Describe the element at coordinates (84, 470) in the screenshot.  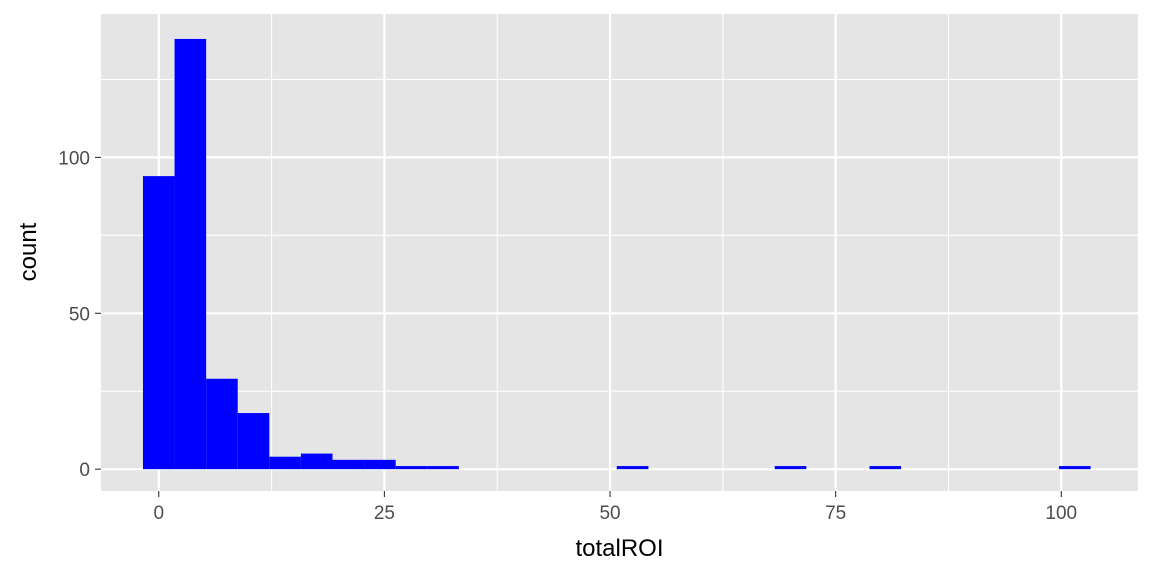
I see `y-tick-label: 0` at that location.